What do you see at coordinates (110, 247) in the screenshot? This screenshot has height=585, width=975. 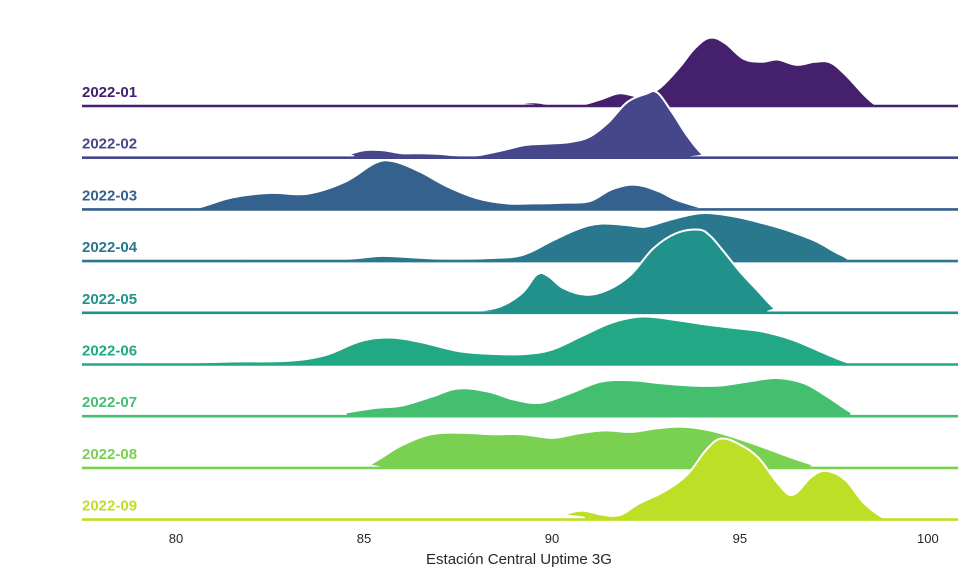 I see `row-label-2022-04: 2022-04` at bounding box center [110, 247].